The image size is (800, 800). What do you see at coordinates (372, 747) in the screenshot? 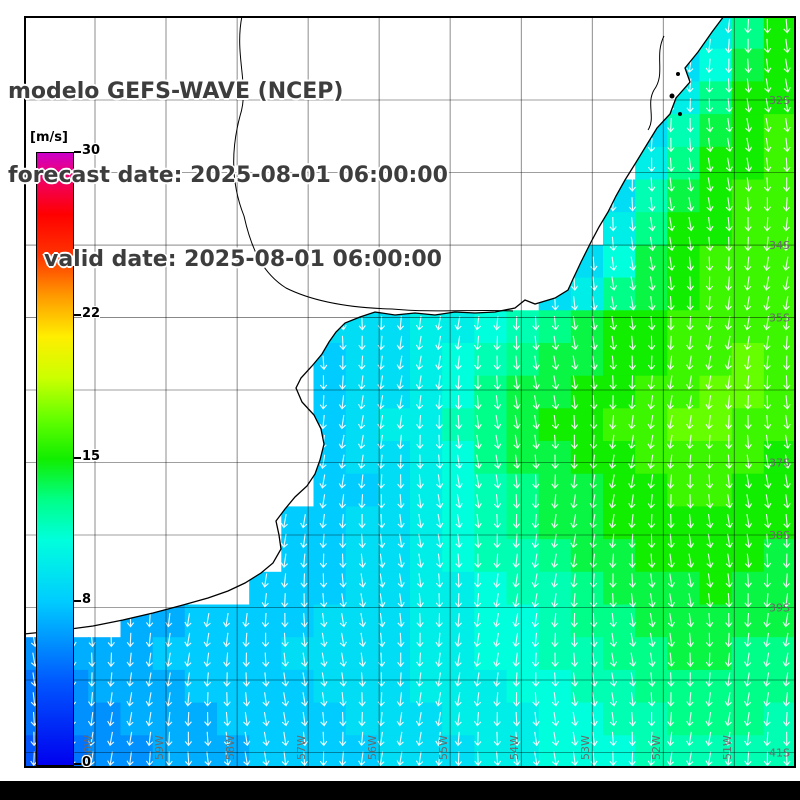
I see `longitude-label: 56W` at bounding box center [372, 747].